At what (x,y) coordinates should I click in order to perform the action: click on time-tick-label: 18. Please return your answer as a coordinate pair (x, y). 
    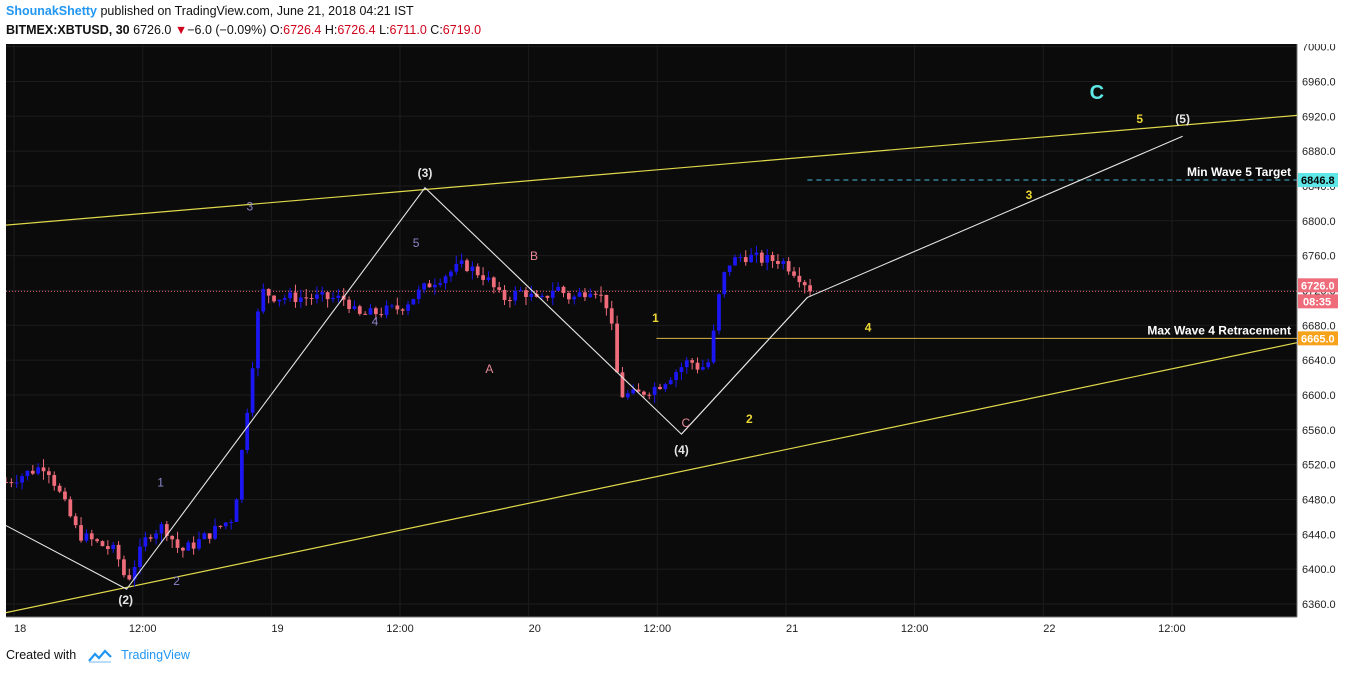
    Looking at the image, I should click on (20, 629).